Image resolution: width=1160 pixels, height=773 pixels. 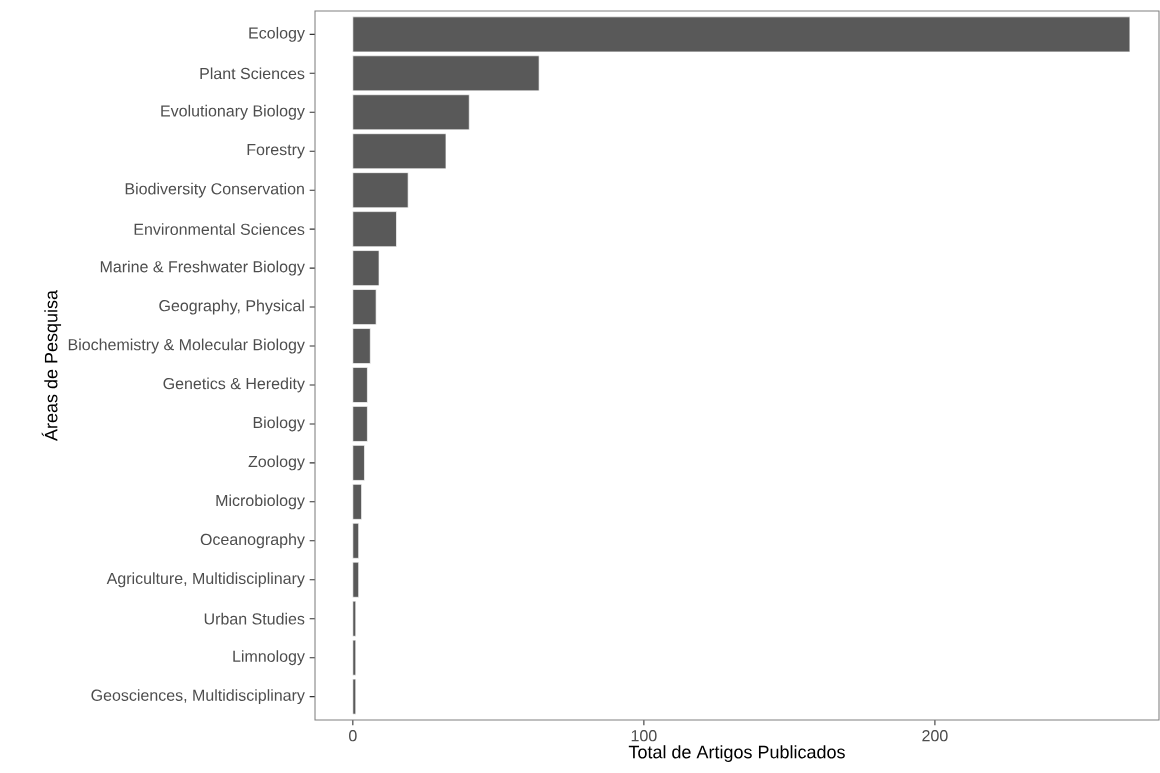 What do you see at coordinates (279, 424) in the screenshot?
I see `y-tick-label: Biology` at bounding box center [279, 424].